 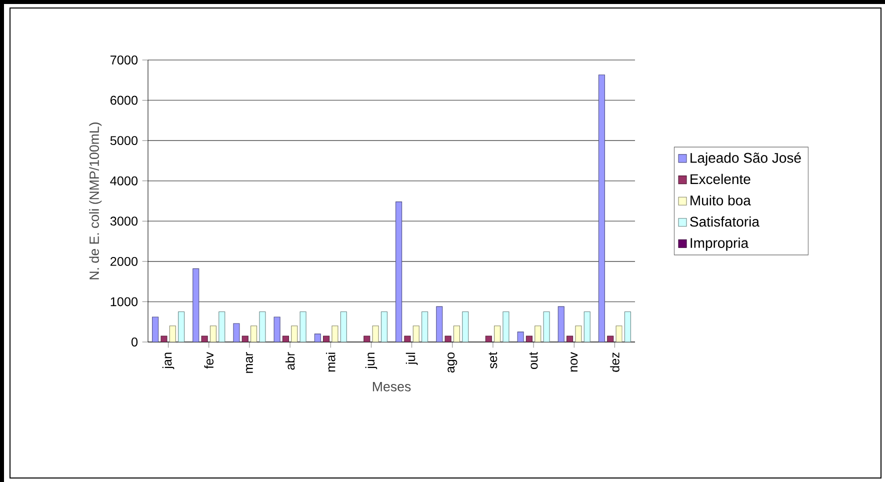 I want to click on y-tick-label: 4000, so click(x=124, y=181).